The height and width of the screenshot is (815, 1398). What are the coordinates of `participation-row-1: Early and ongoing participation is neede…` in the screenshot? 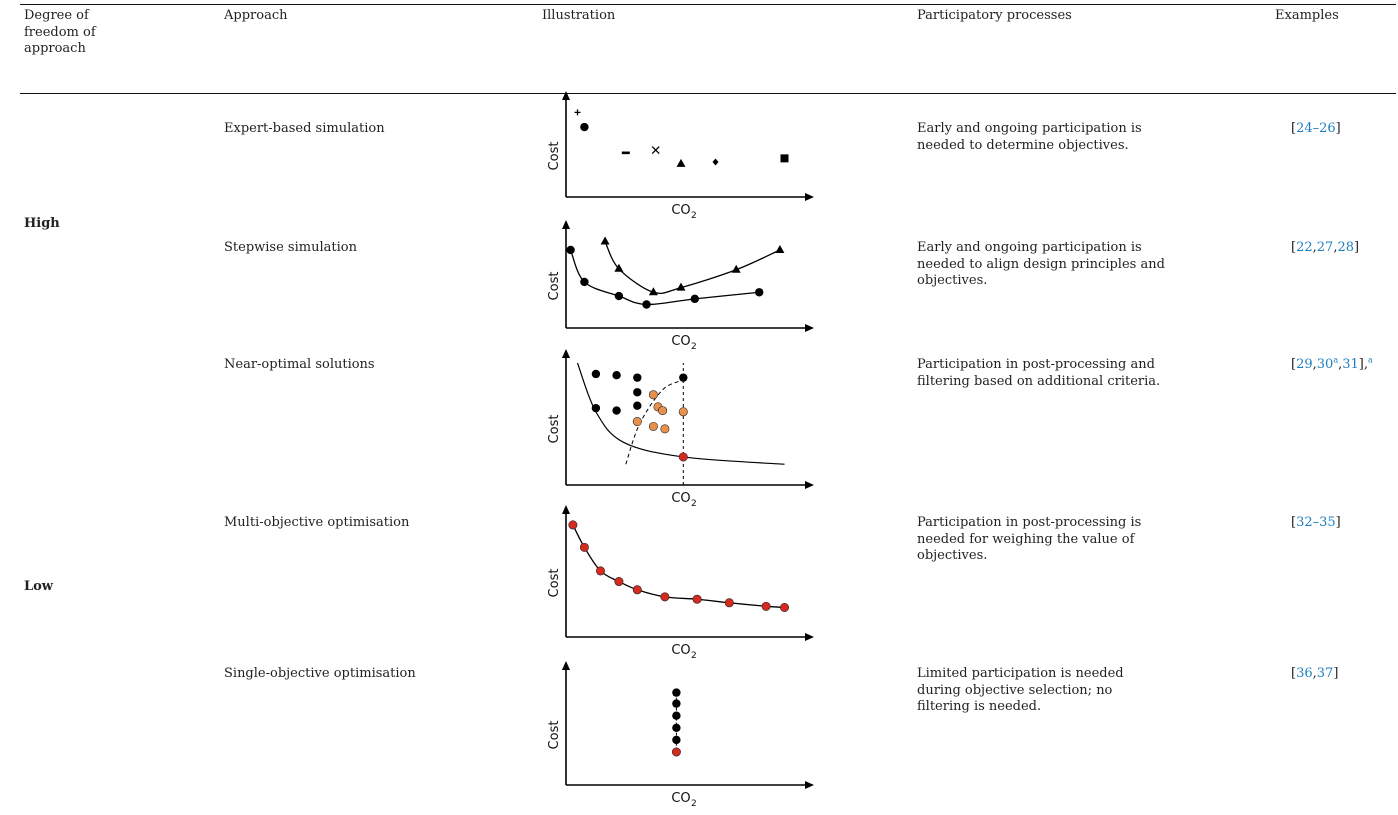 It's located at (1029, 137).